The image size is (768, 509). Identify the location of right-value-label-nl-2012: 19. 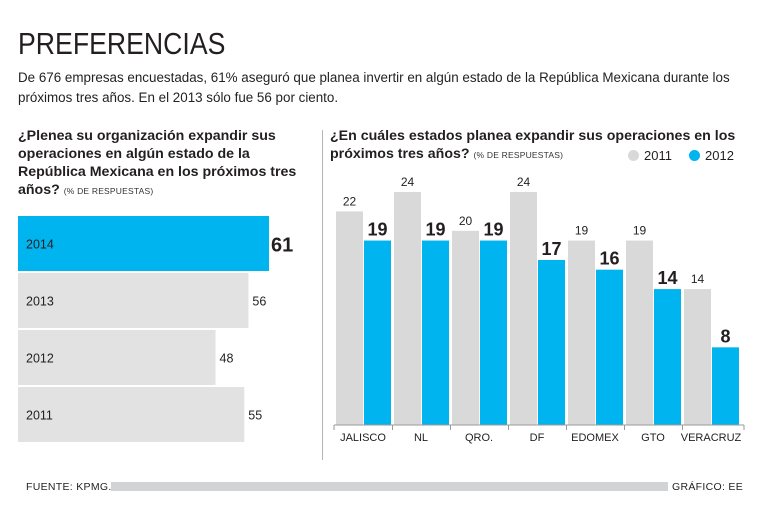
(435, 230).